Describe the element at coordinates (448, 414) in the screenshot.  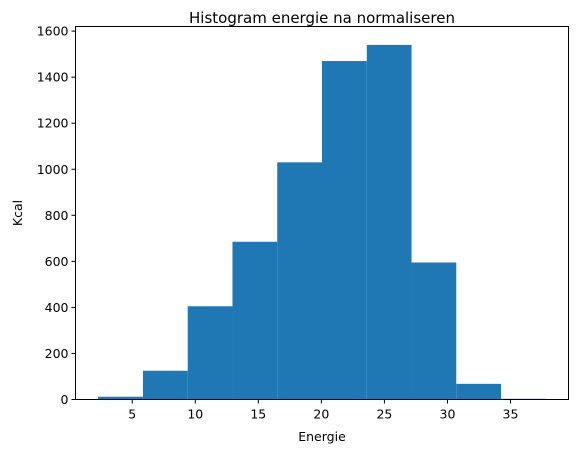
I see `x-tick-label: 30` at that location.